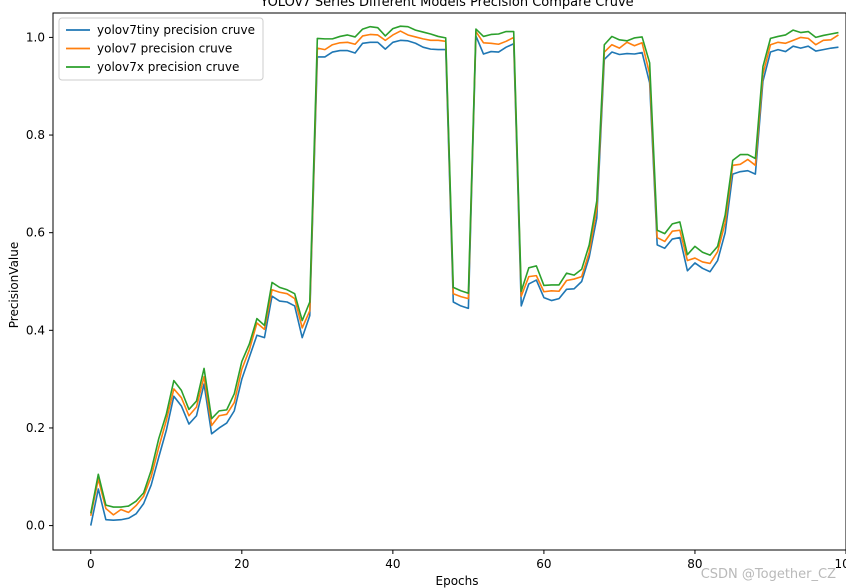 The height and width of the screenshot is (588, 846). What do you see at coordinates (35, 330) in the screenshot?
I see `y-tick-label: 0.4` at bounding box center [35, 330].